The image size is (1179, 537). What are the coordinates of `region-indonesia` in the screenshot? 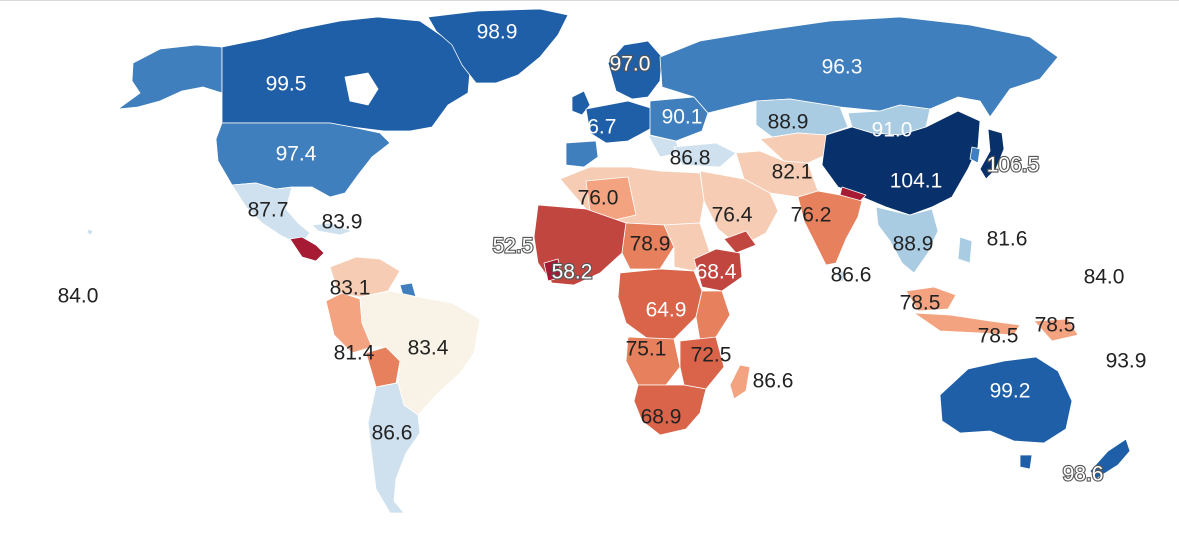 It's located at (967, 324).